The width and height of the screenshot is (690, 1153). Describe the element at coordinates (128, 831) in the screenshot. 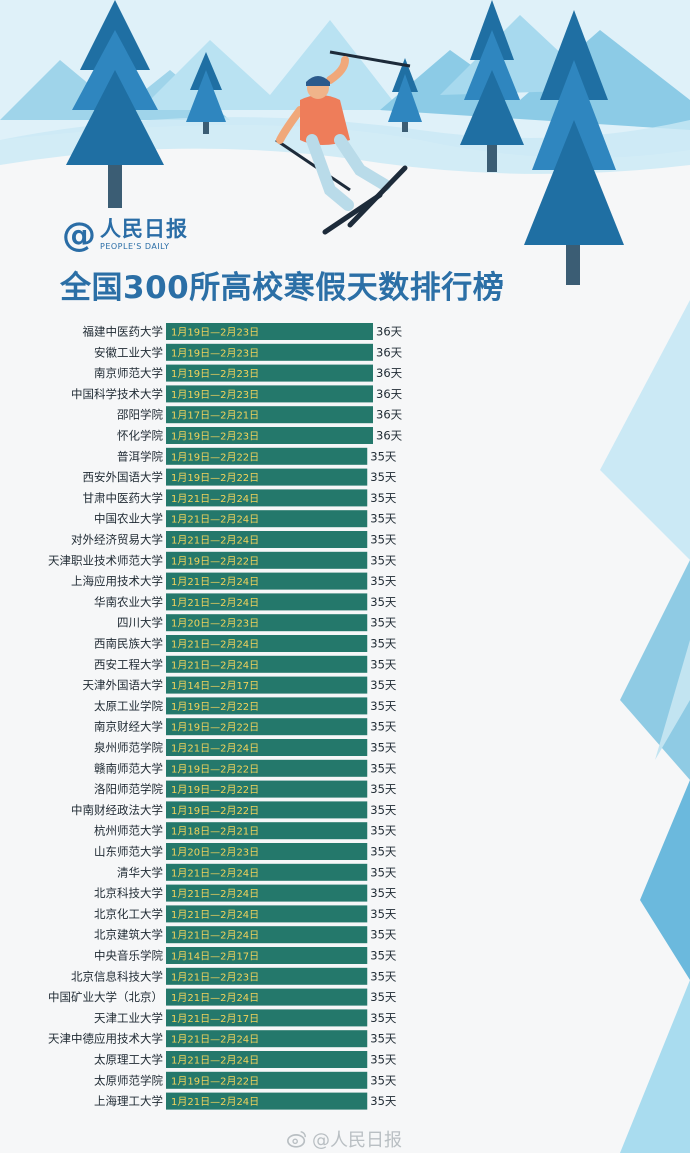

I see `school-name-label: 杭州师范大学` at that location.